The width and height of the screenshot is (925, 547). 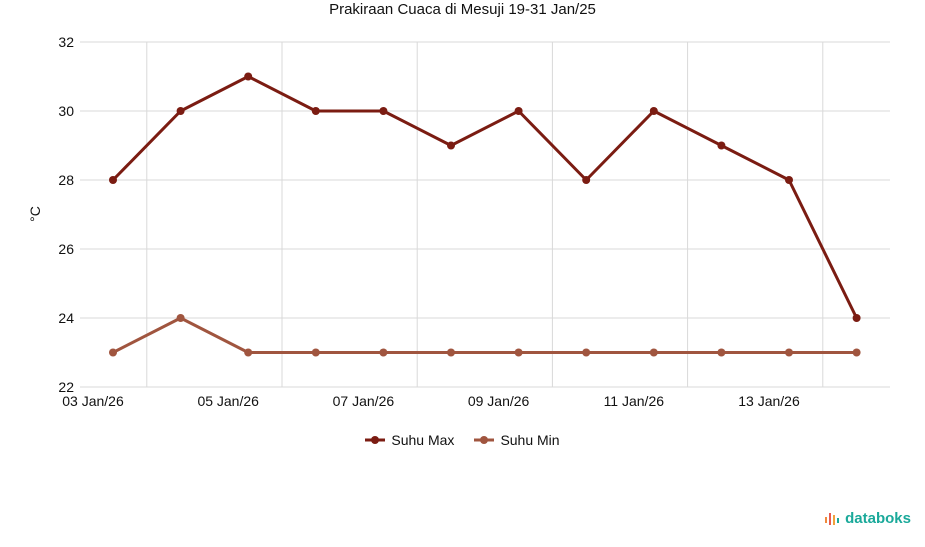 I want to click on y-axis-label: °C, so click(x=35, y=214).